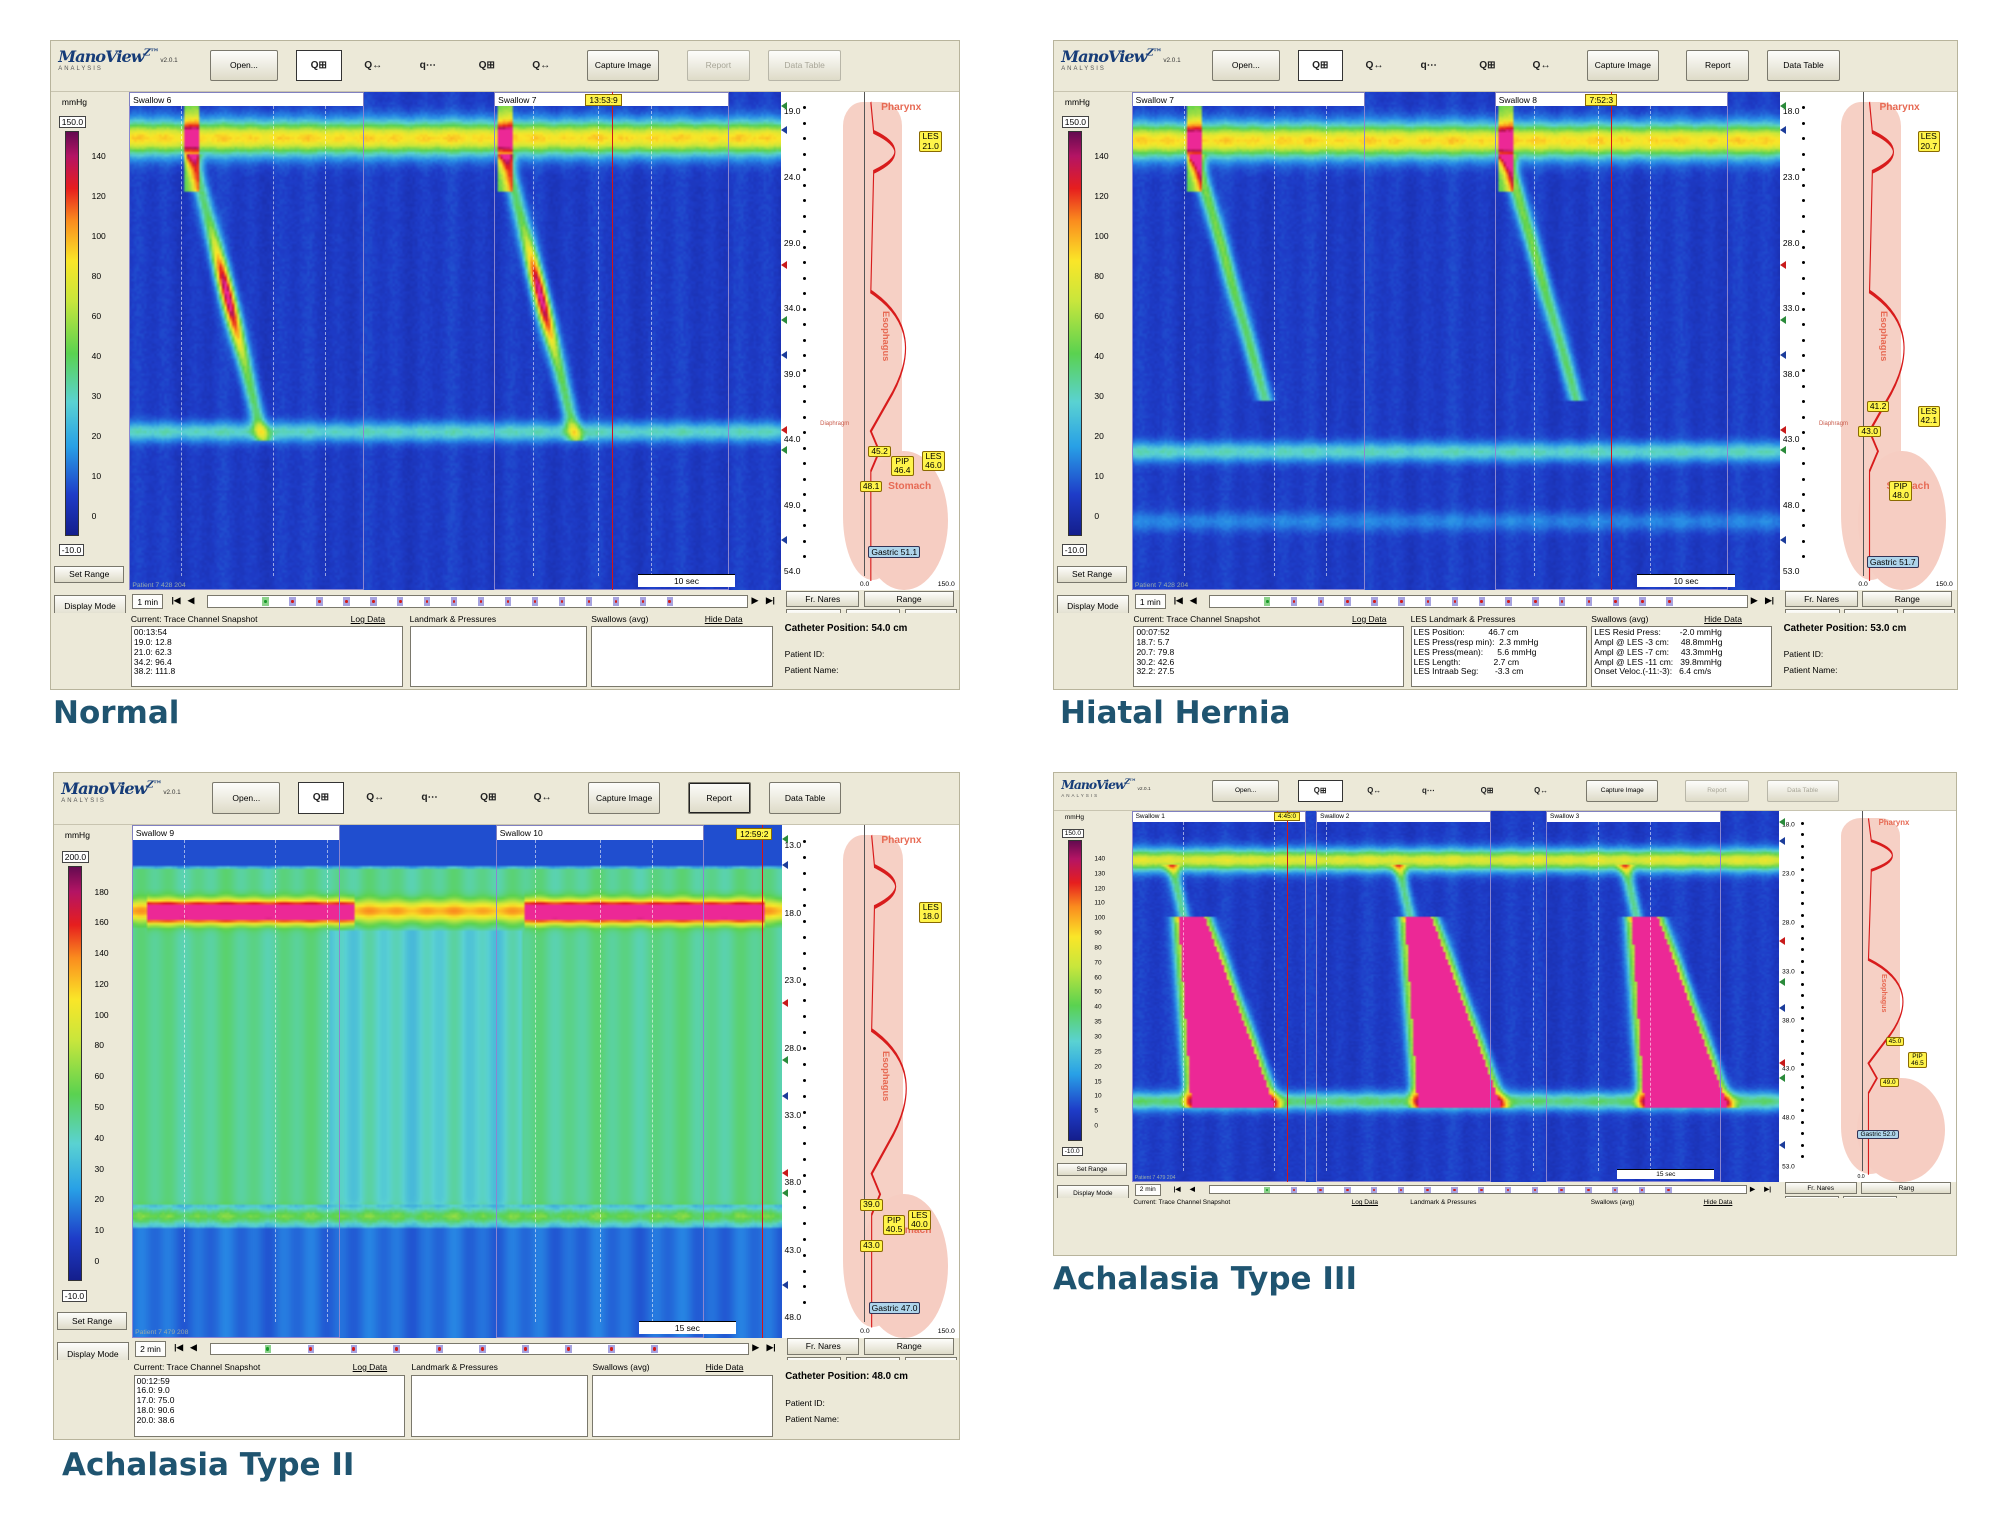 Image resolution: width=1993 pixels, height=1515 pixels. I want to click on landmark-label: LES 20.7, so click(1929, 142).